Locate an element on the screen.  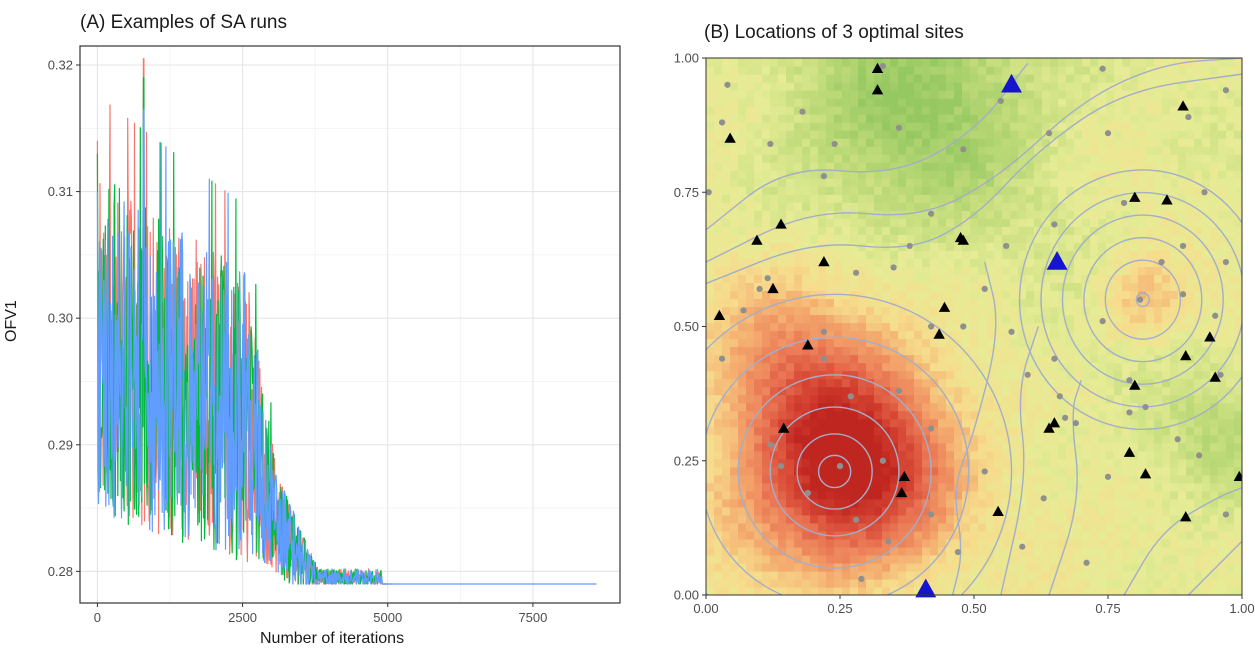
chart-b-ytick-label: 0.25 is located at coordinates (686, 460).